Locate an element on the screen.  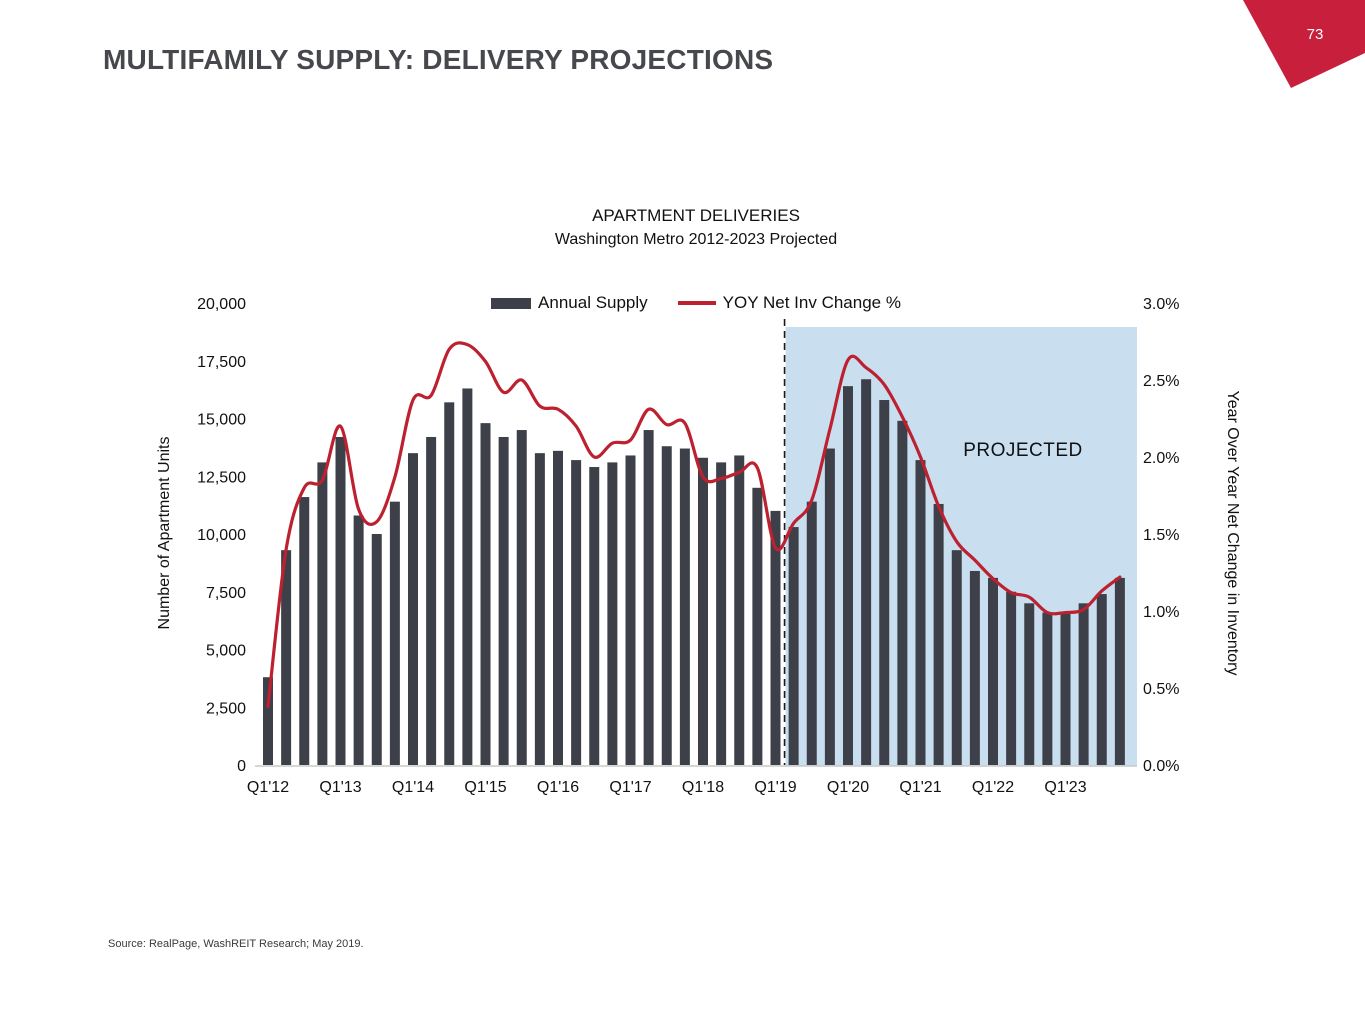
page-number: 73 is located at coordinates (1315, 34).